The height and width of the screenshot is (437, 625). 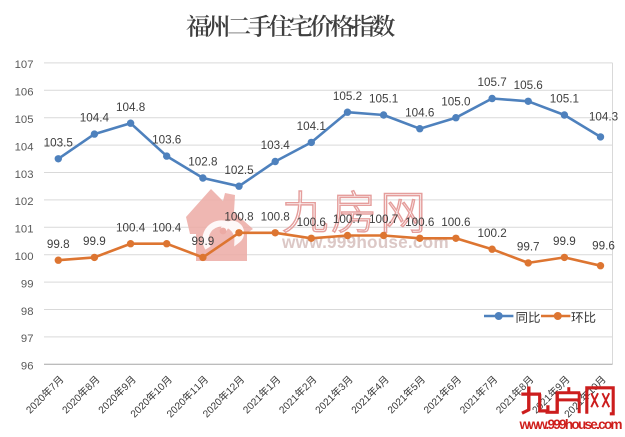 I want to click on svg-text: 97, so click(x=27, y=339).